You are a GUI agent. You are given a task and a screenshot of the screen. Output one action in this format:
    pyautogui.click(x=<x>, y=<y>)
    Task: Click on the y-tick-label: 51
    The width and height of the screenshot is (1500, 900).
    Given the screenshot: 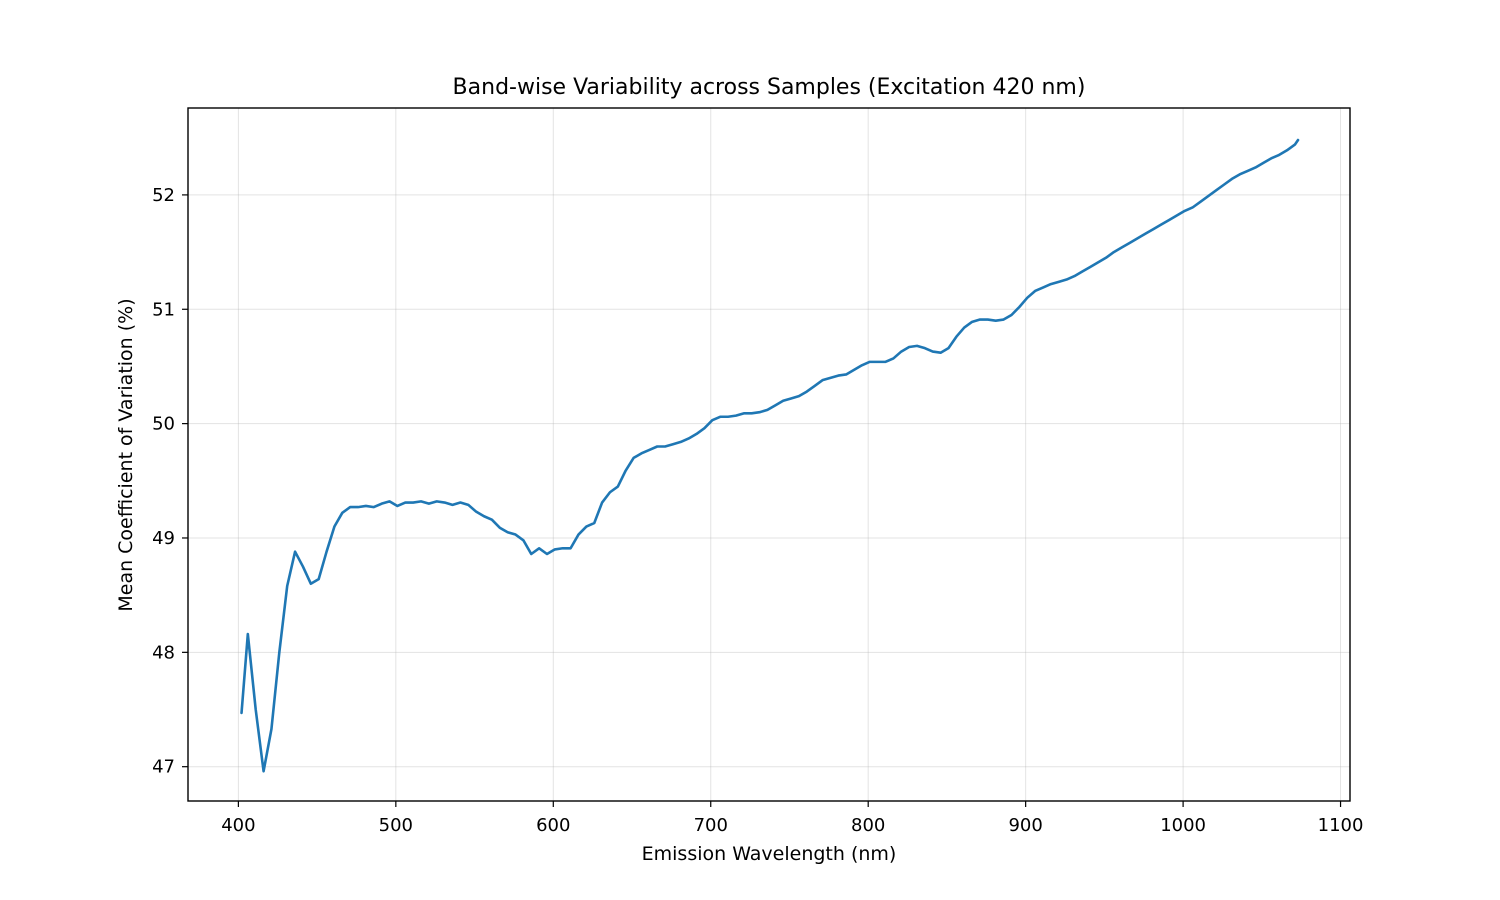 What is the action you would take?
    pyautogui.click(x=163, y=309)
    